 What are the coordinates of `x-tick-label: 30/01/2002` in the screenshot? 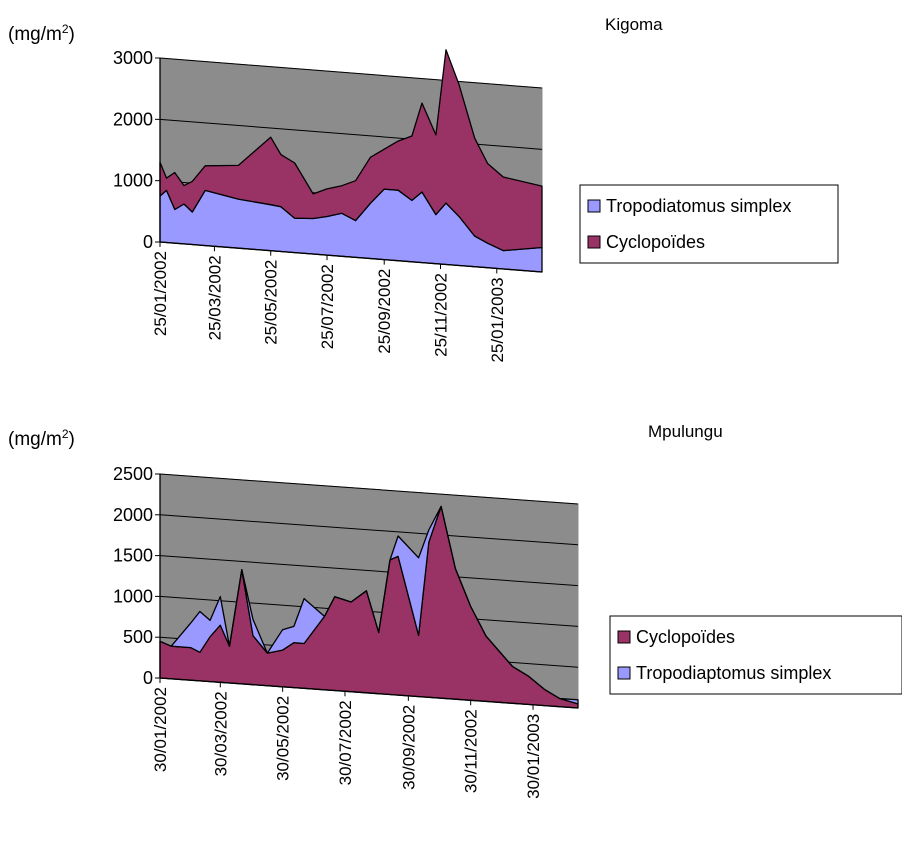 It's located at (160, 729).